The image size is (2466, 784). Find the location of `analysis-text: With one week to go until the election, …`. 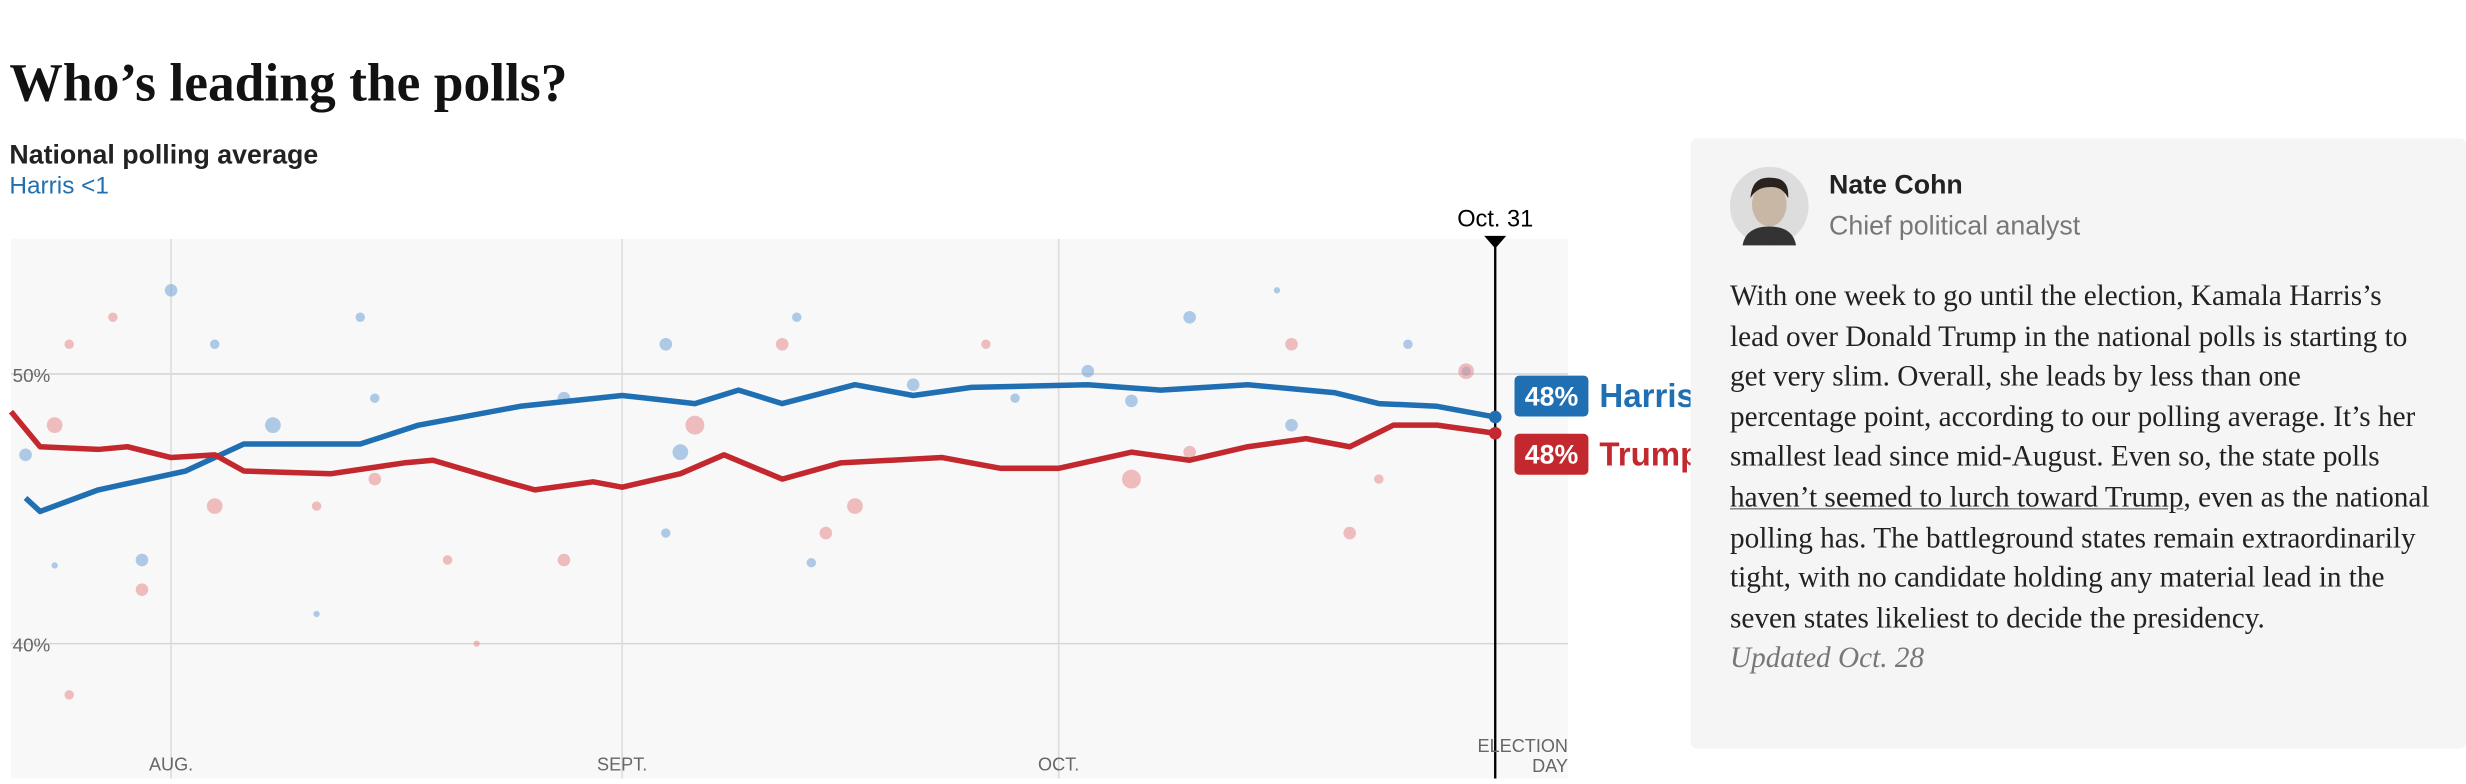

analysis-text: With one week to go until the election, … is located at coordinates (2082, 478).